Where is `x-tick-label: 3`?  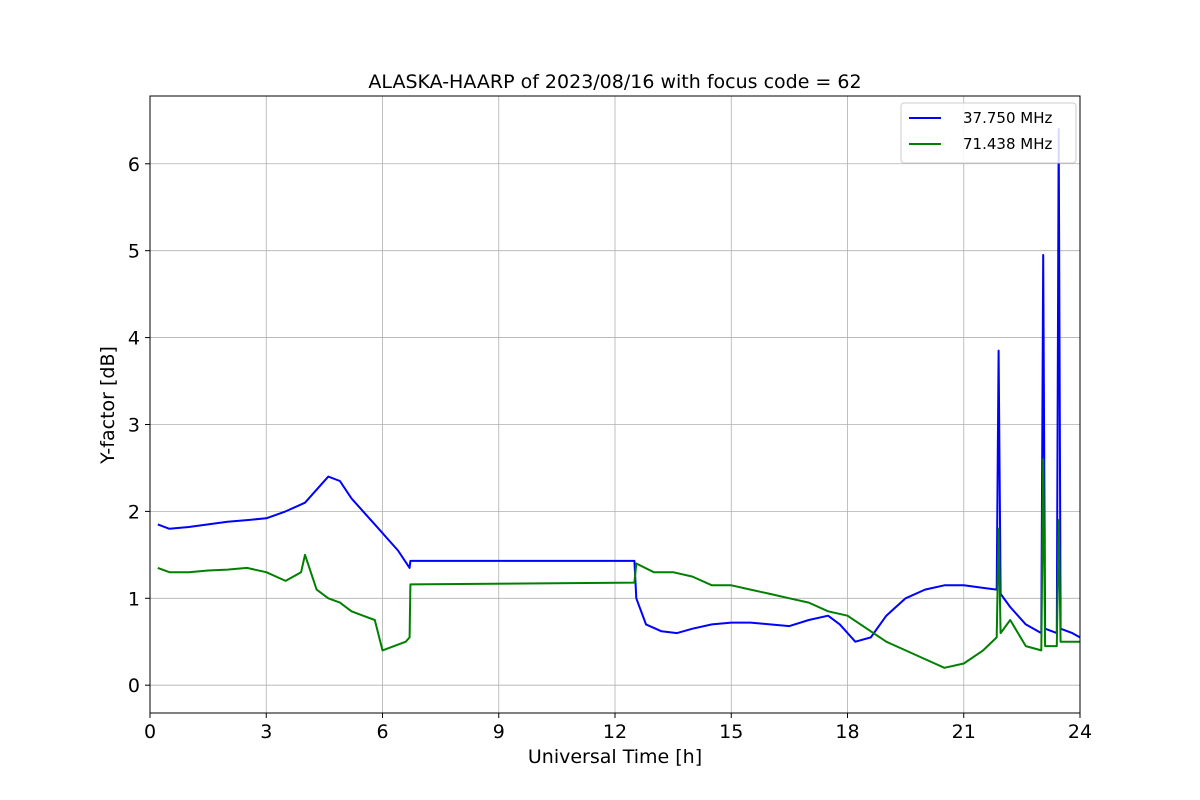
x-tick-label: 3 is located at coordinates (266, 732).